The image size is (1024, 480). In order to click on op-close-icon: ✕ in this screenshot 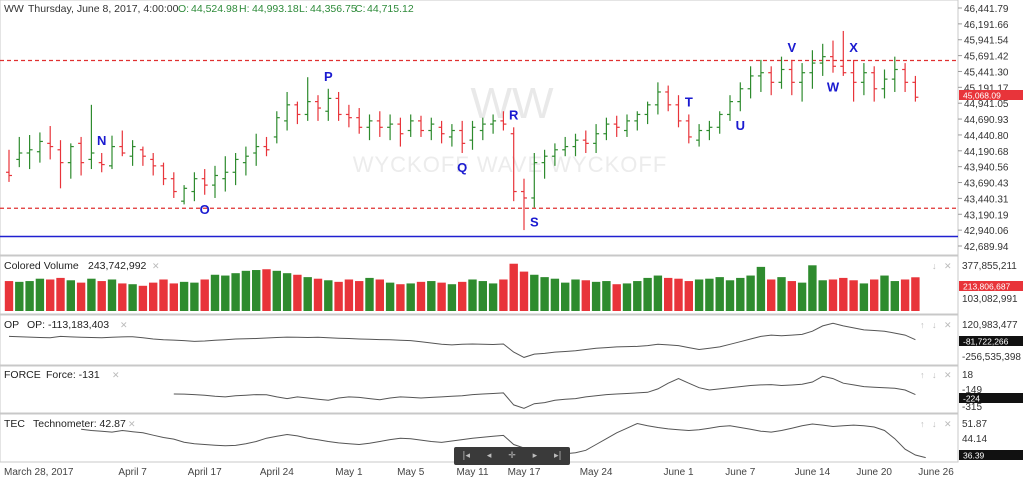, I will do `click(124, 325)`.